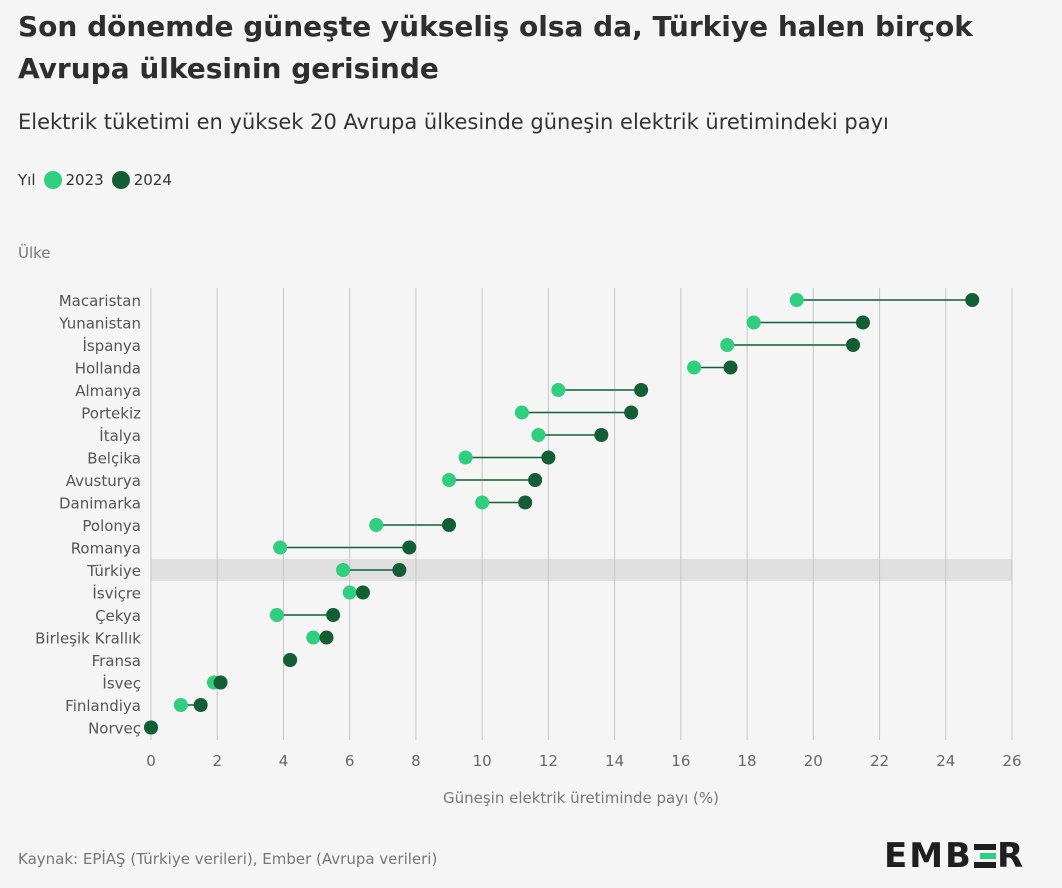 This screenshot has width=1062, height=888. What do you see at coordinates (955, 856) in the screenshot?
I see `ember-logo: EMB R` at bounding box center [955, 856].